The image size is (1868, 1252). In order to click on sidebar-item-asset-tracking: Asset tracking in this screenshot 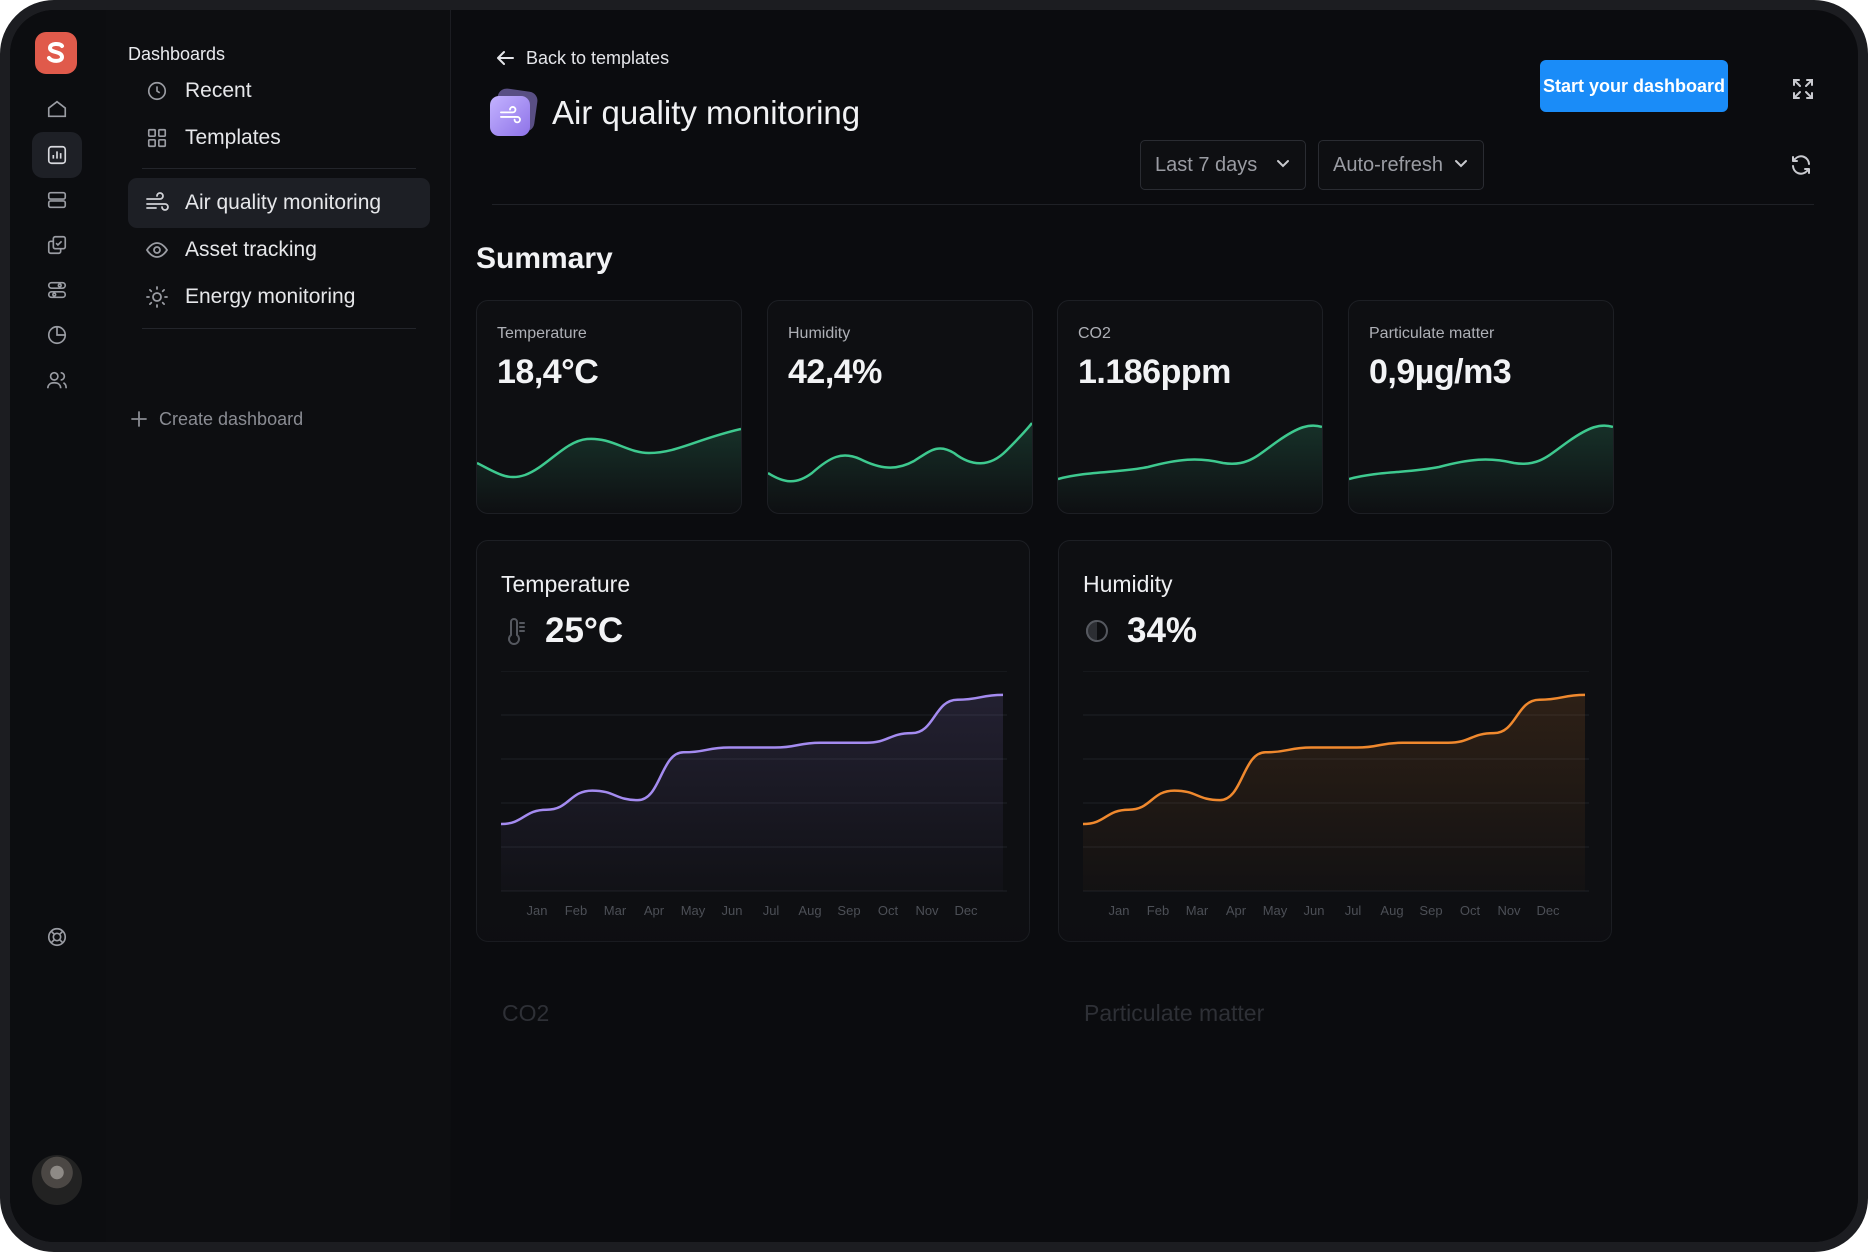, I will do `click(279, 250)`.